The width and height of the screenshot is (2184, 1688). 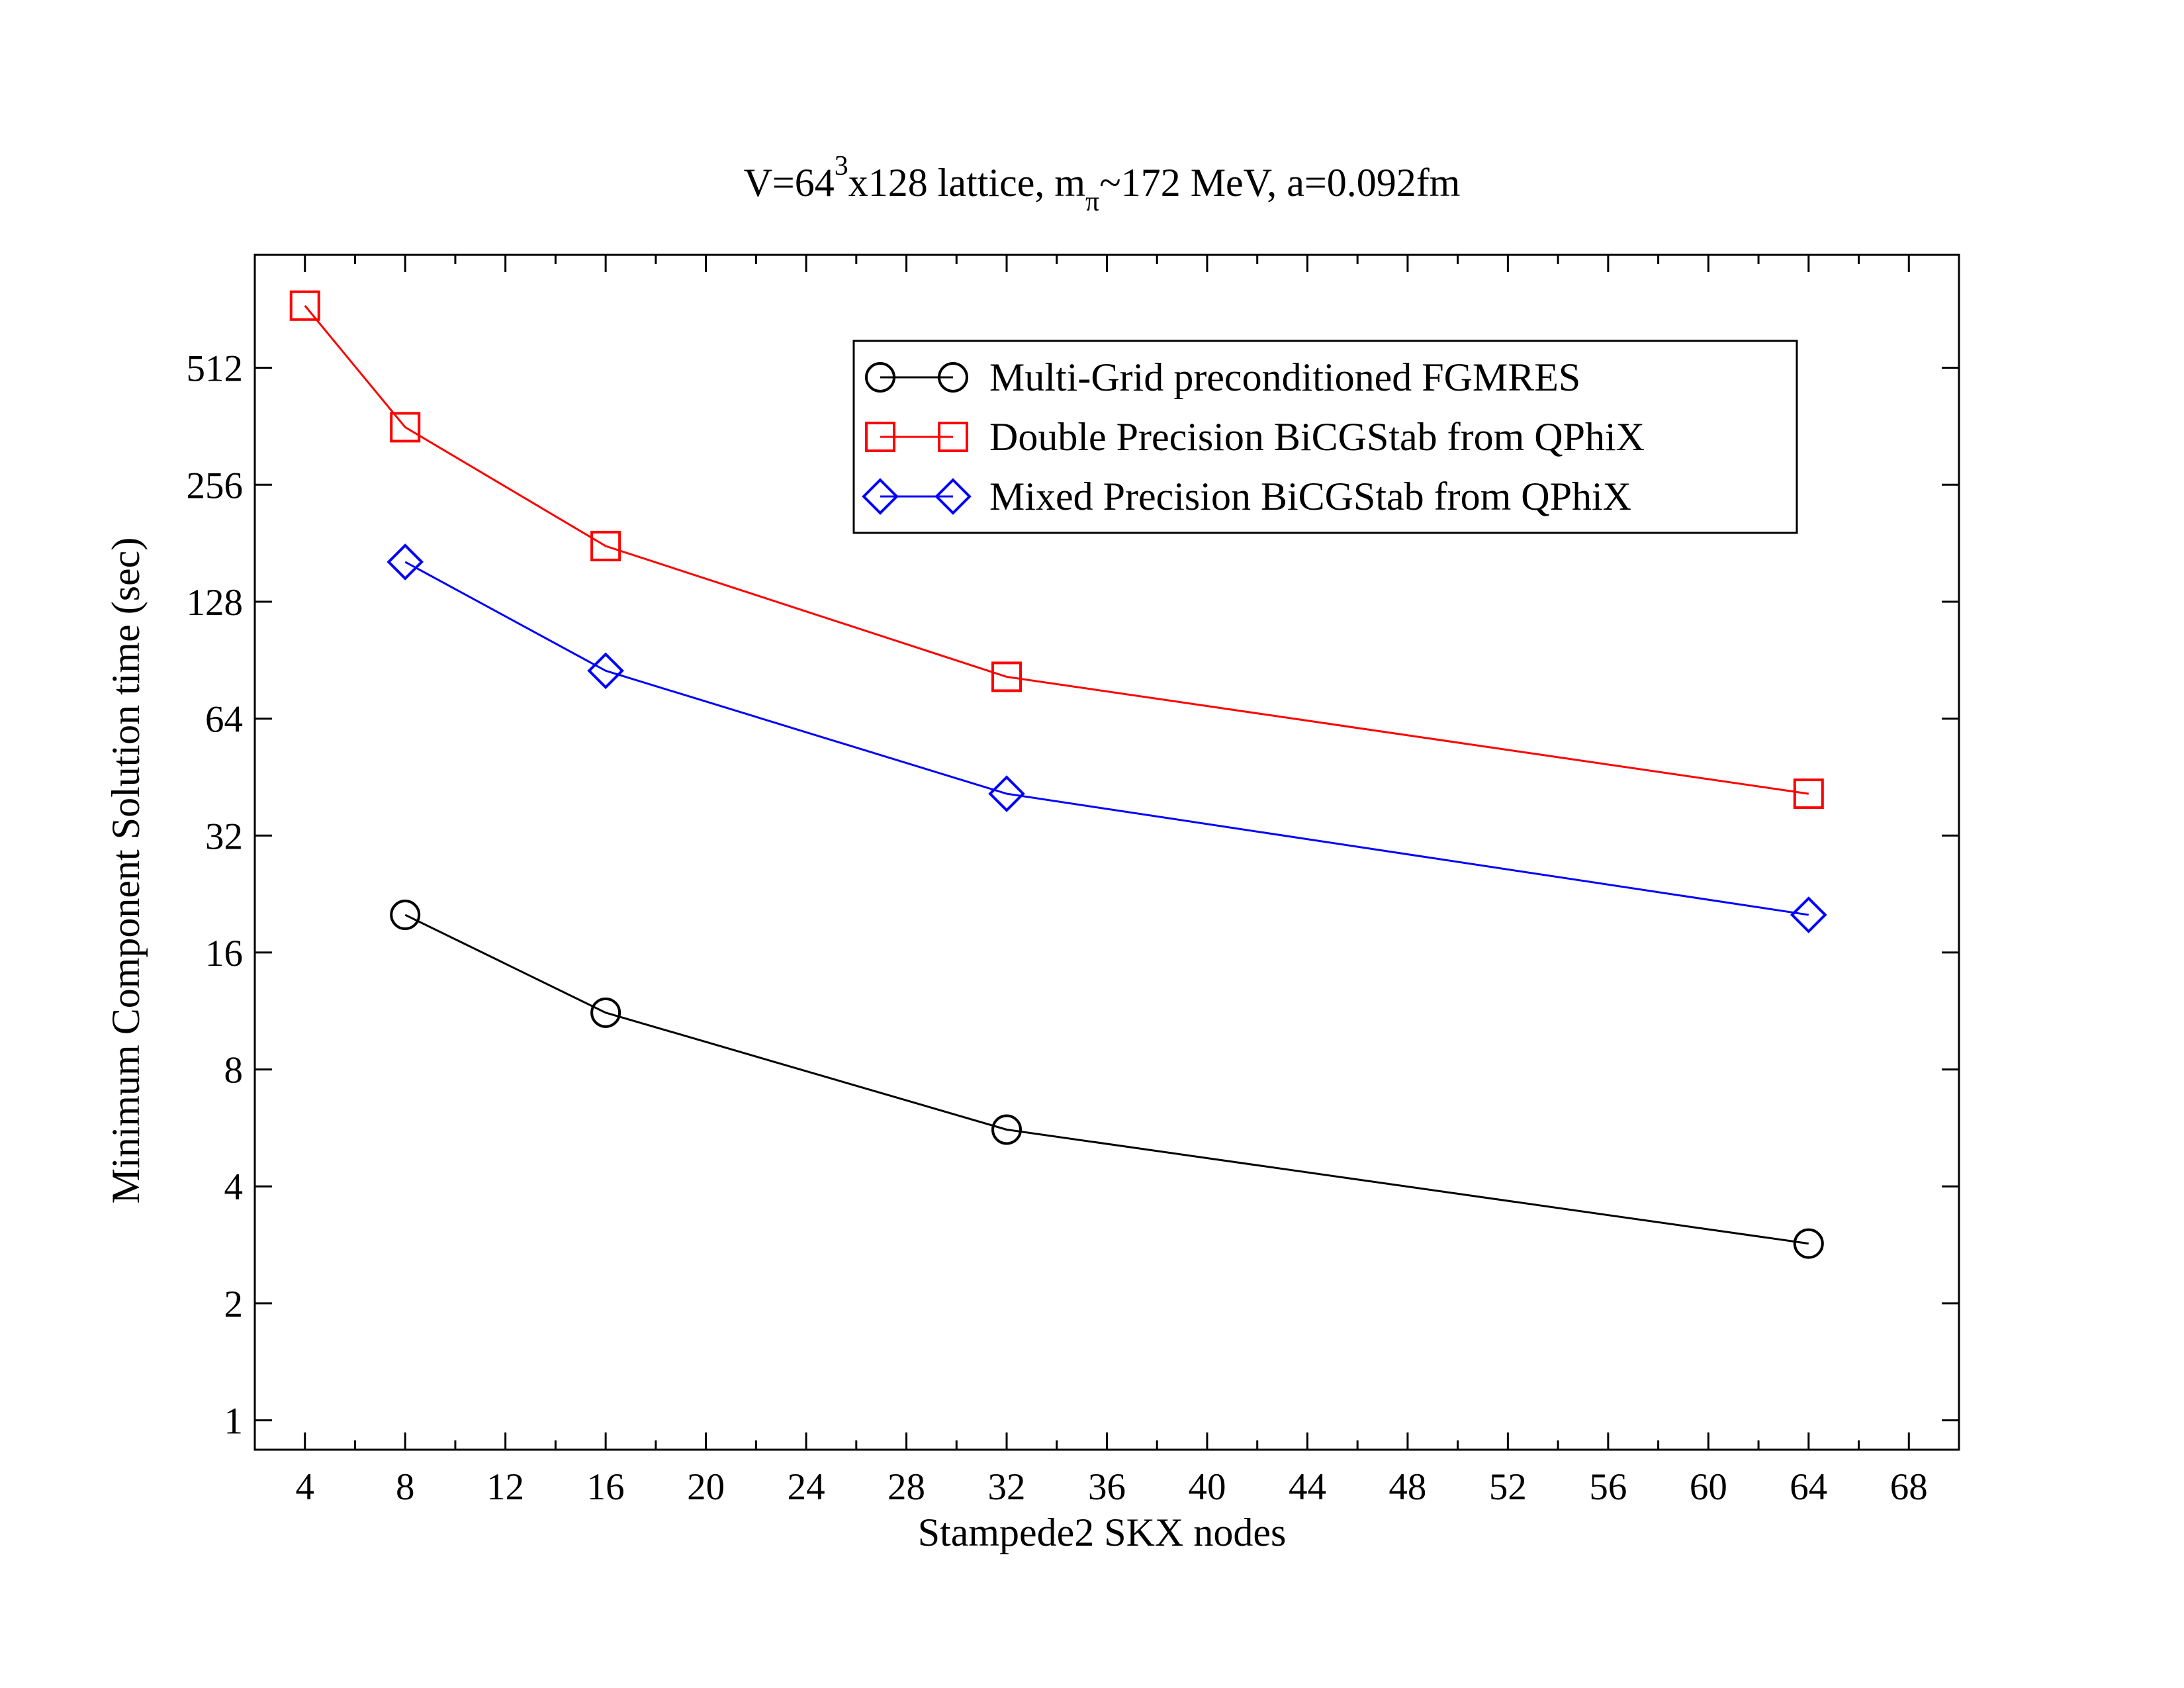 I want to click on y-tick-label: 8, so click(x=234, y=1071).